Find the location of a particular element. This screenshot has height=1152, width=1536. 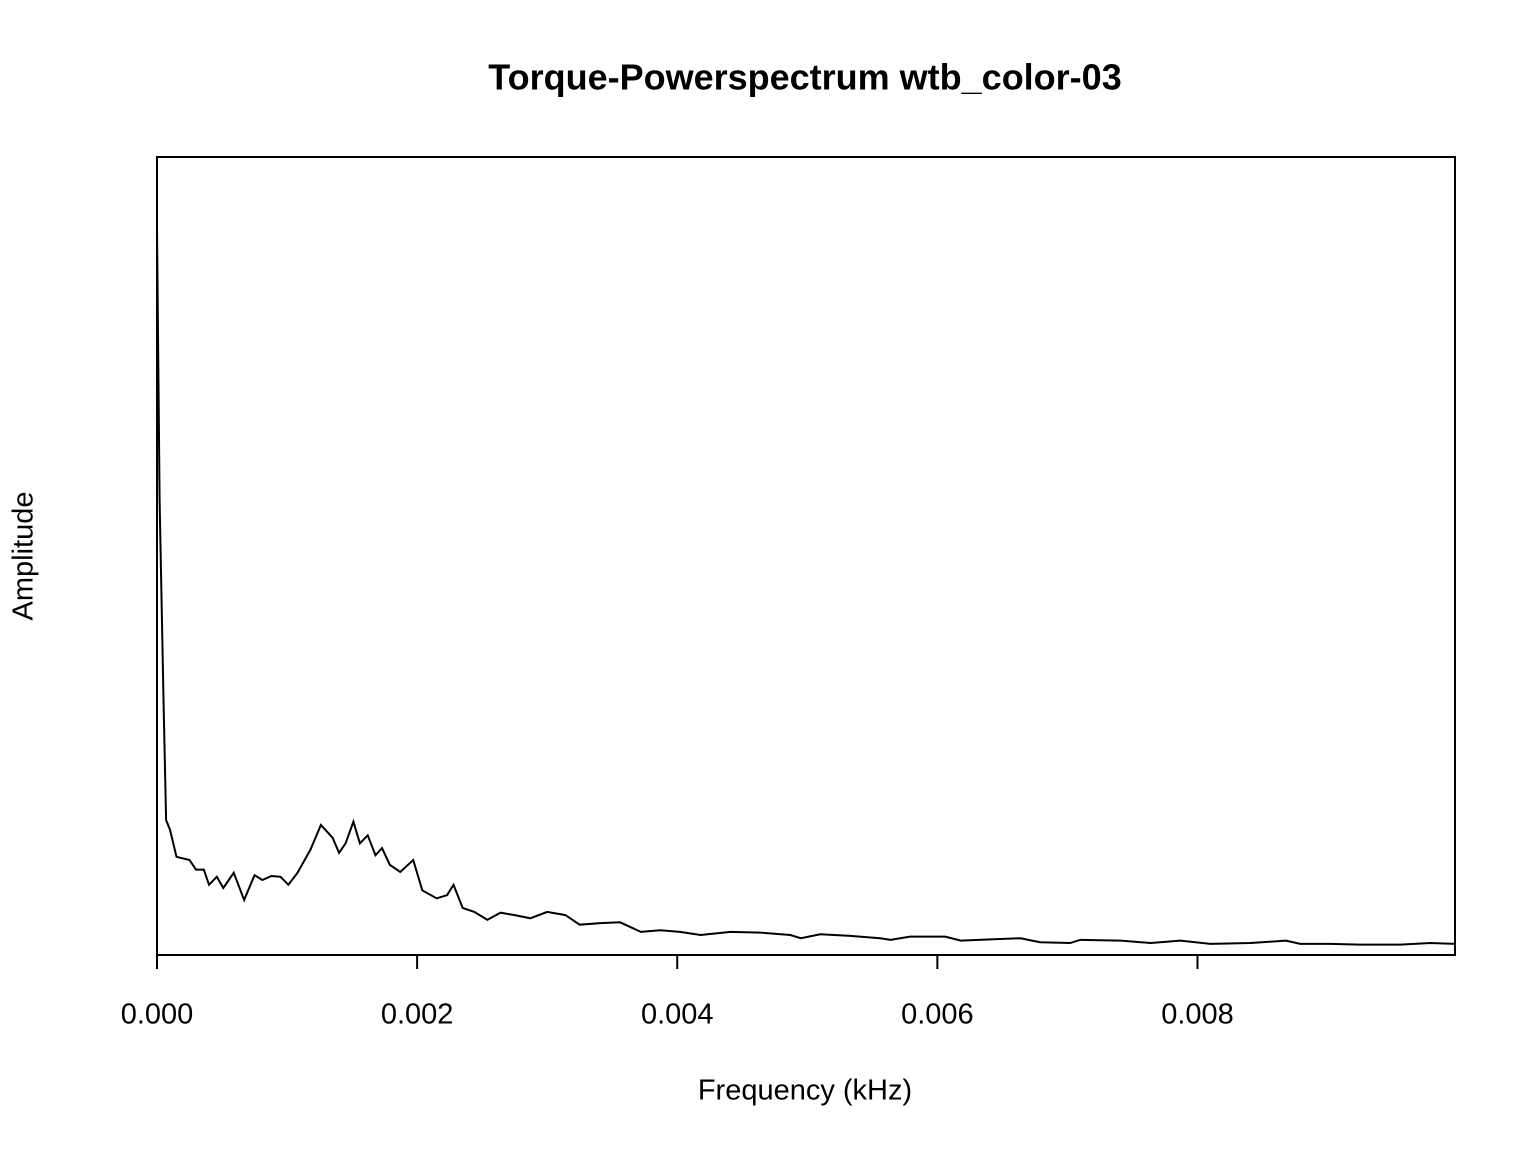

x-tick-label: 0.002 is located at coordinates (417, 1015).